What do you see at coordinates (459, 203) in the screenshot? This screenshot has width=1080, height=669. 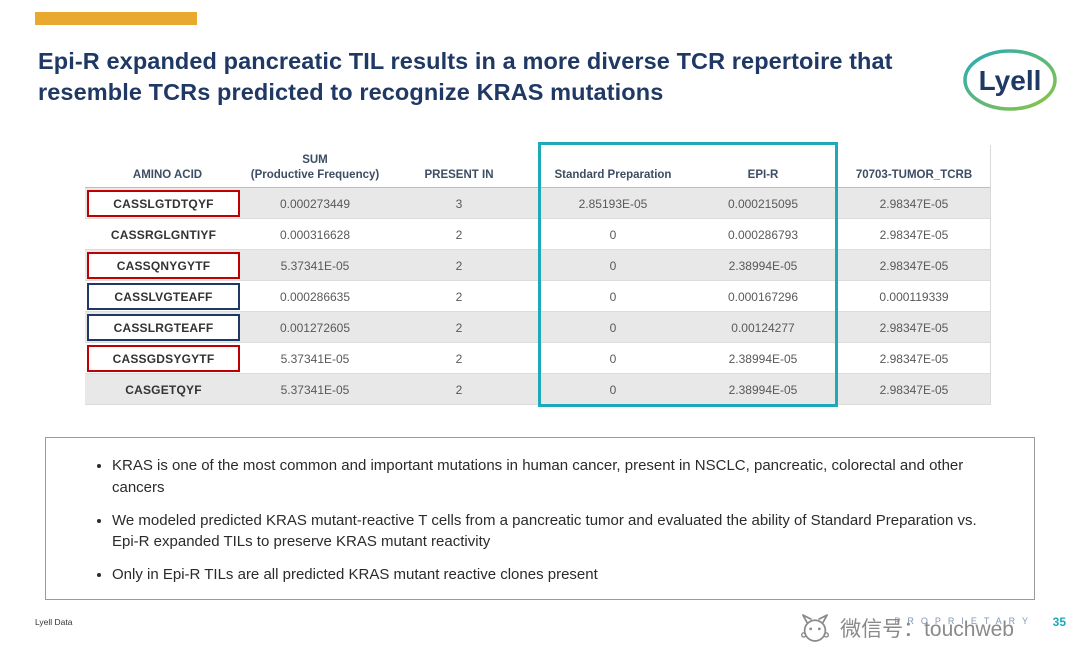 I see `present-in-value: 3` at bounding box center [459, 203].